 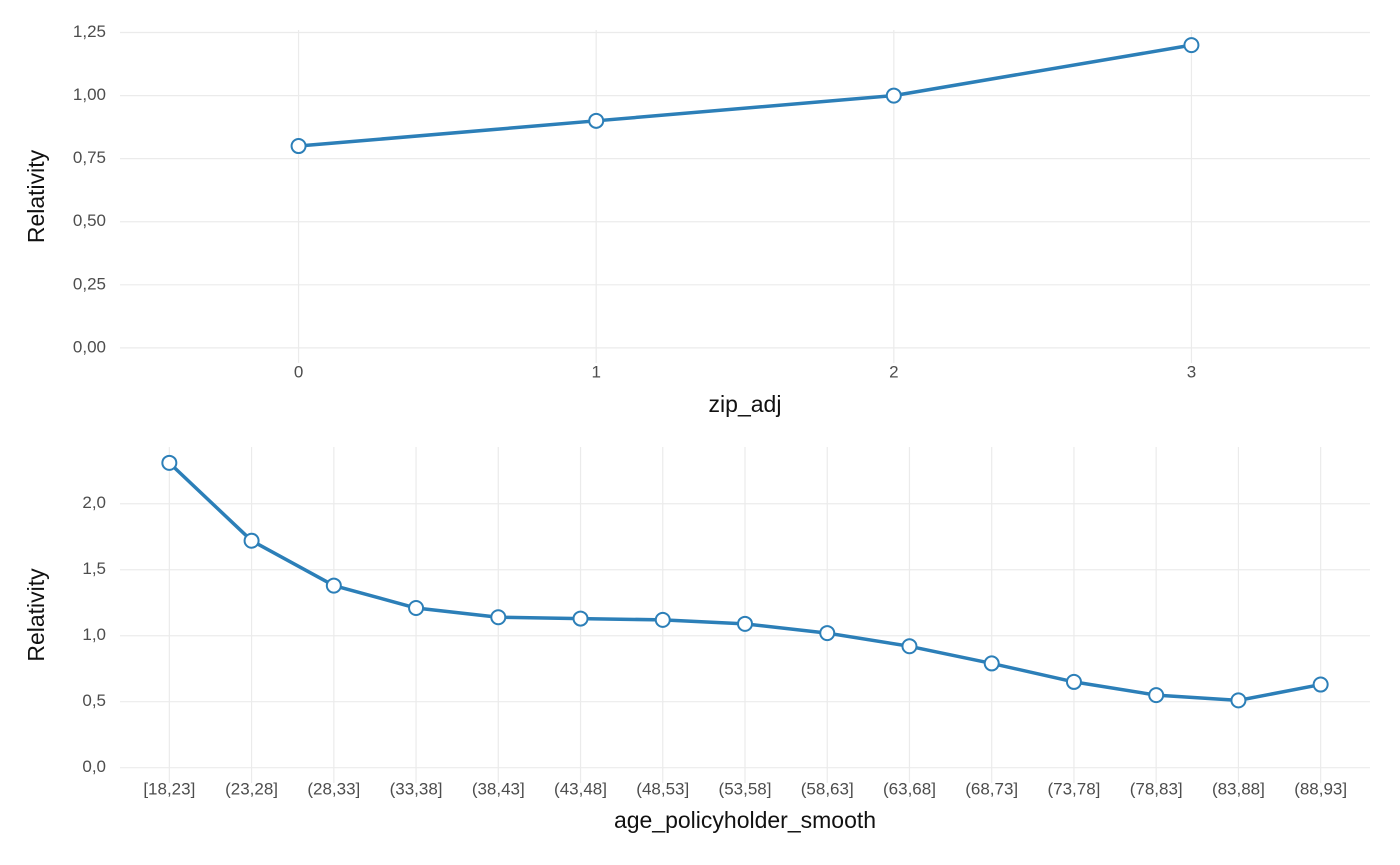 What do you see at coordinates (298, 371) in the screenshot?
I see `x-tick-label: 0` at bounding box center [298, 371].